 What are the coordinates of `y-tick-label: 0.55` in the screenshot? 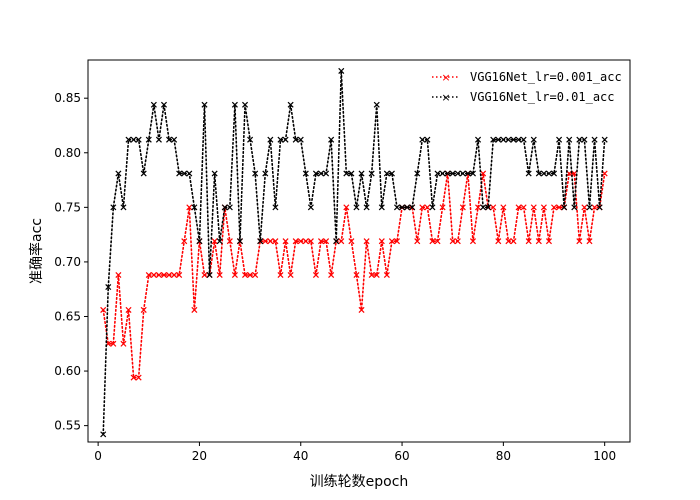 It's located at (67, 426).